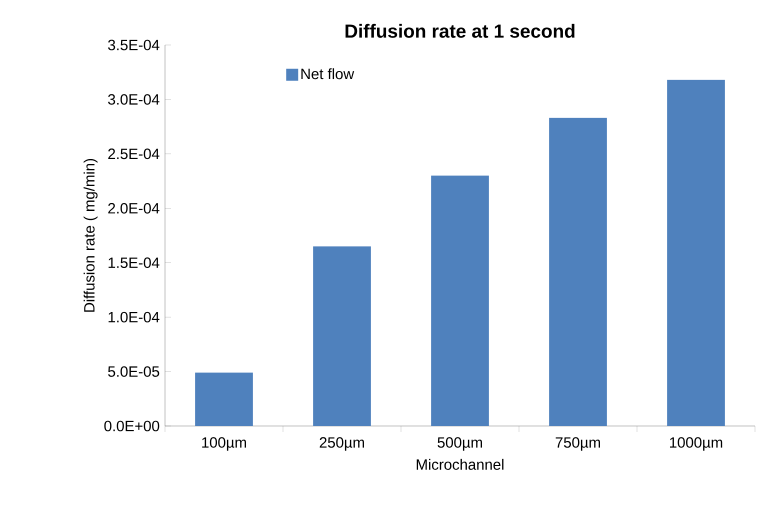 The height and width of the screenshot is (522, 771). Describe the element at coordinates (460, 464) in the screenshot. I see `x-axis-title: Microchannel` at that location.